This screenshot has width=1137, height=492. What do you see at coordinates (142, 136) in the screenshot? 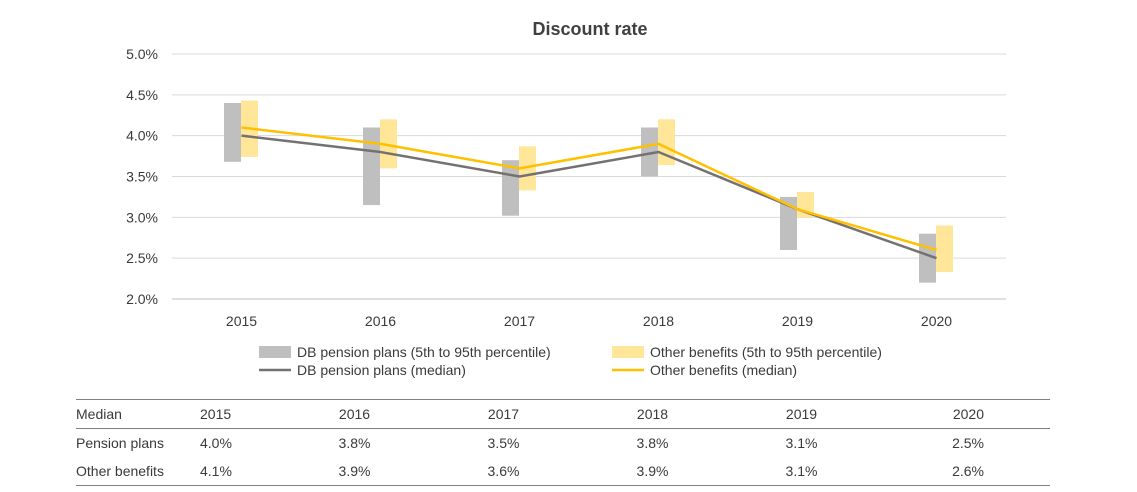
I see `y-tick-label: 4.0%` at bounding box center [142, 136].